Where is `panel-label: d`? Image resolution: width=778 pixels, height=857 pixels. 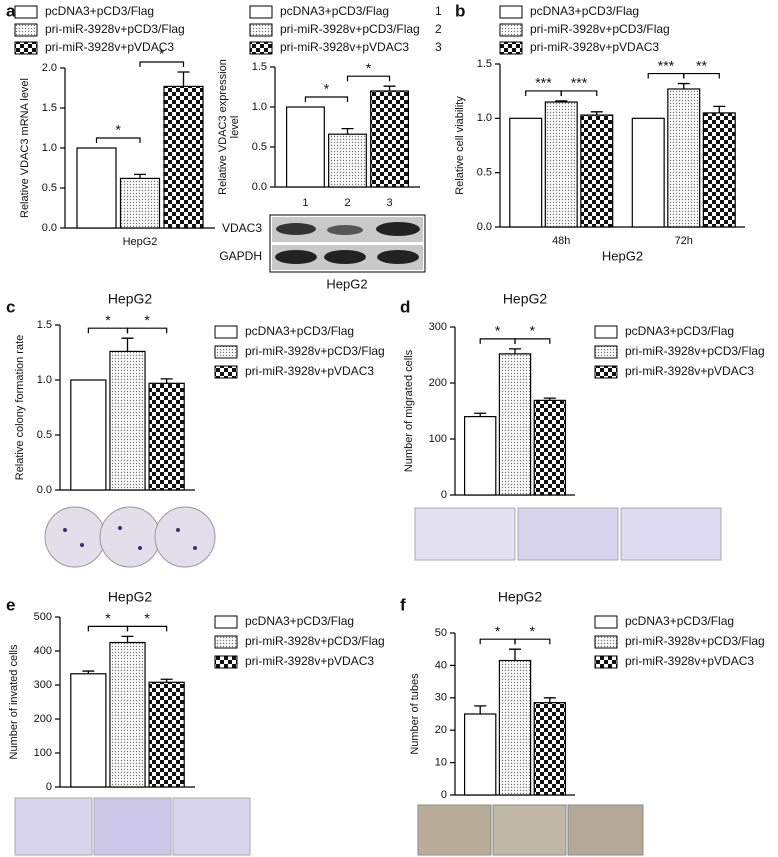
panel-label: d is located at coordinates (405, 306).